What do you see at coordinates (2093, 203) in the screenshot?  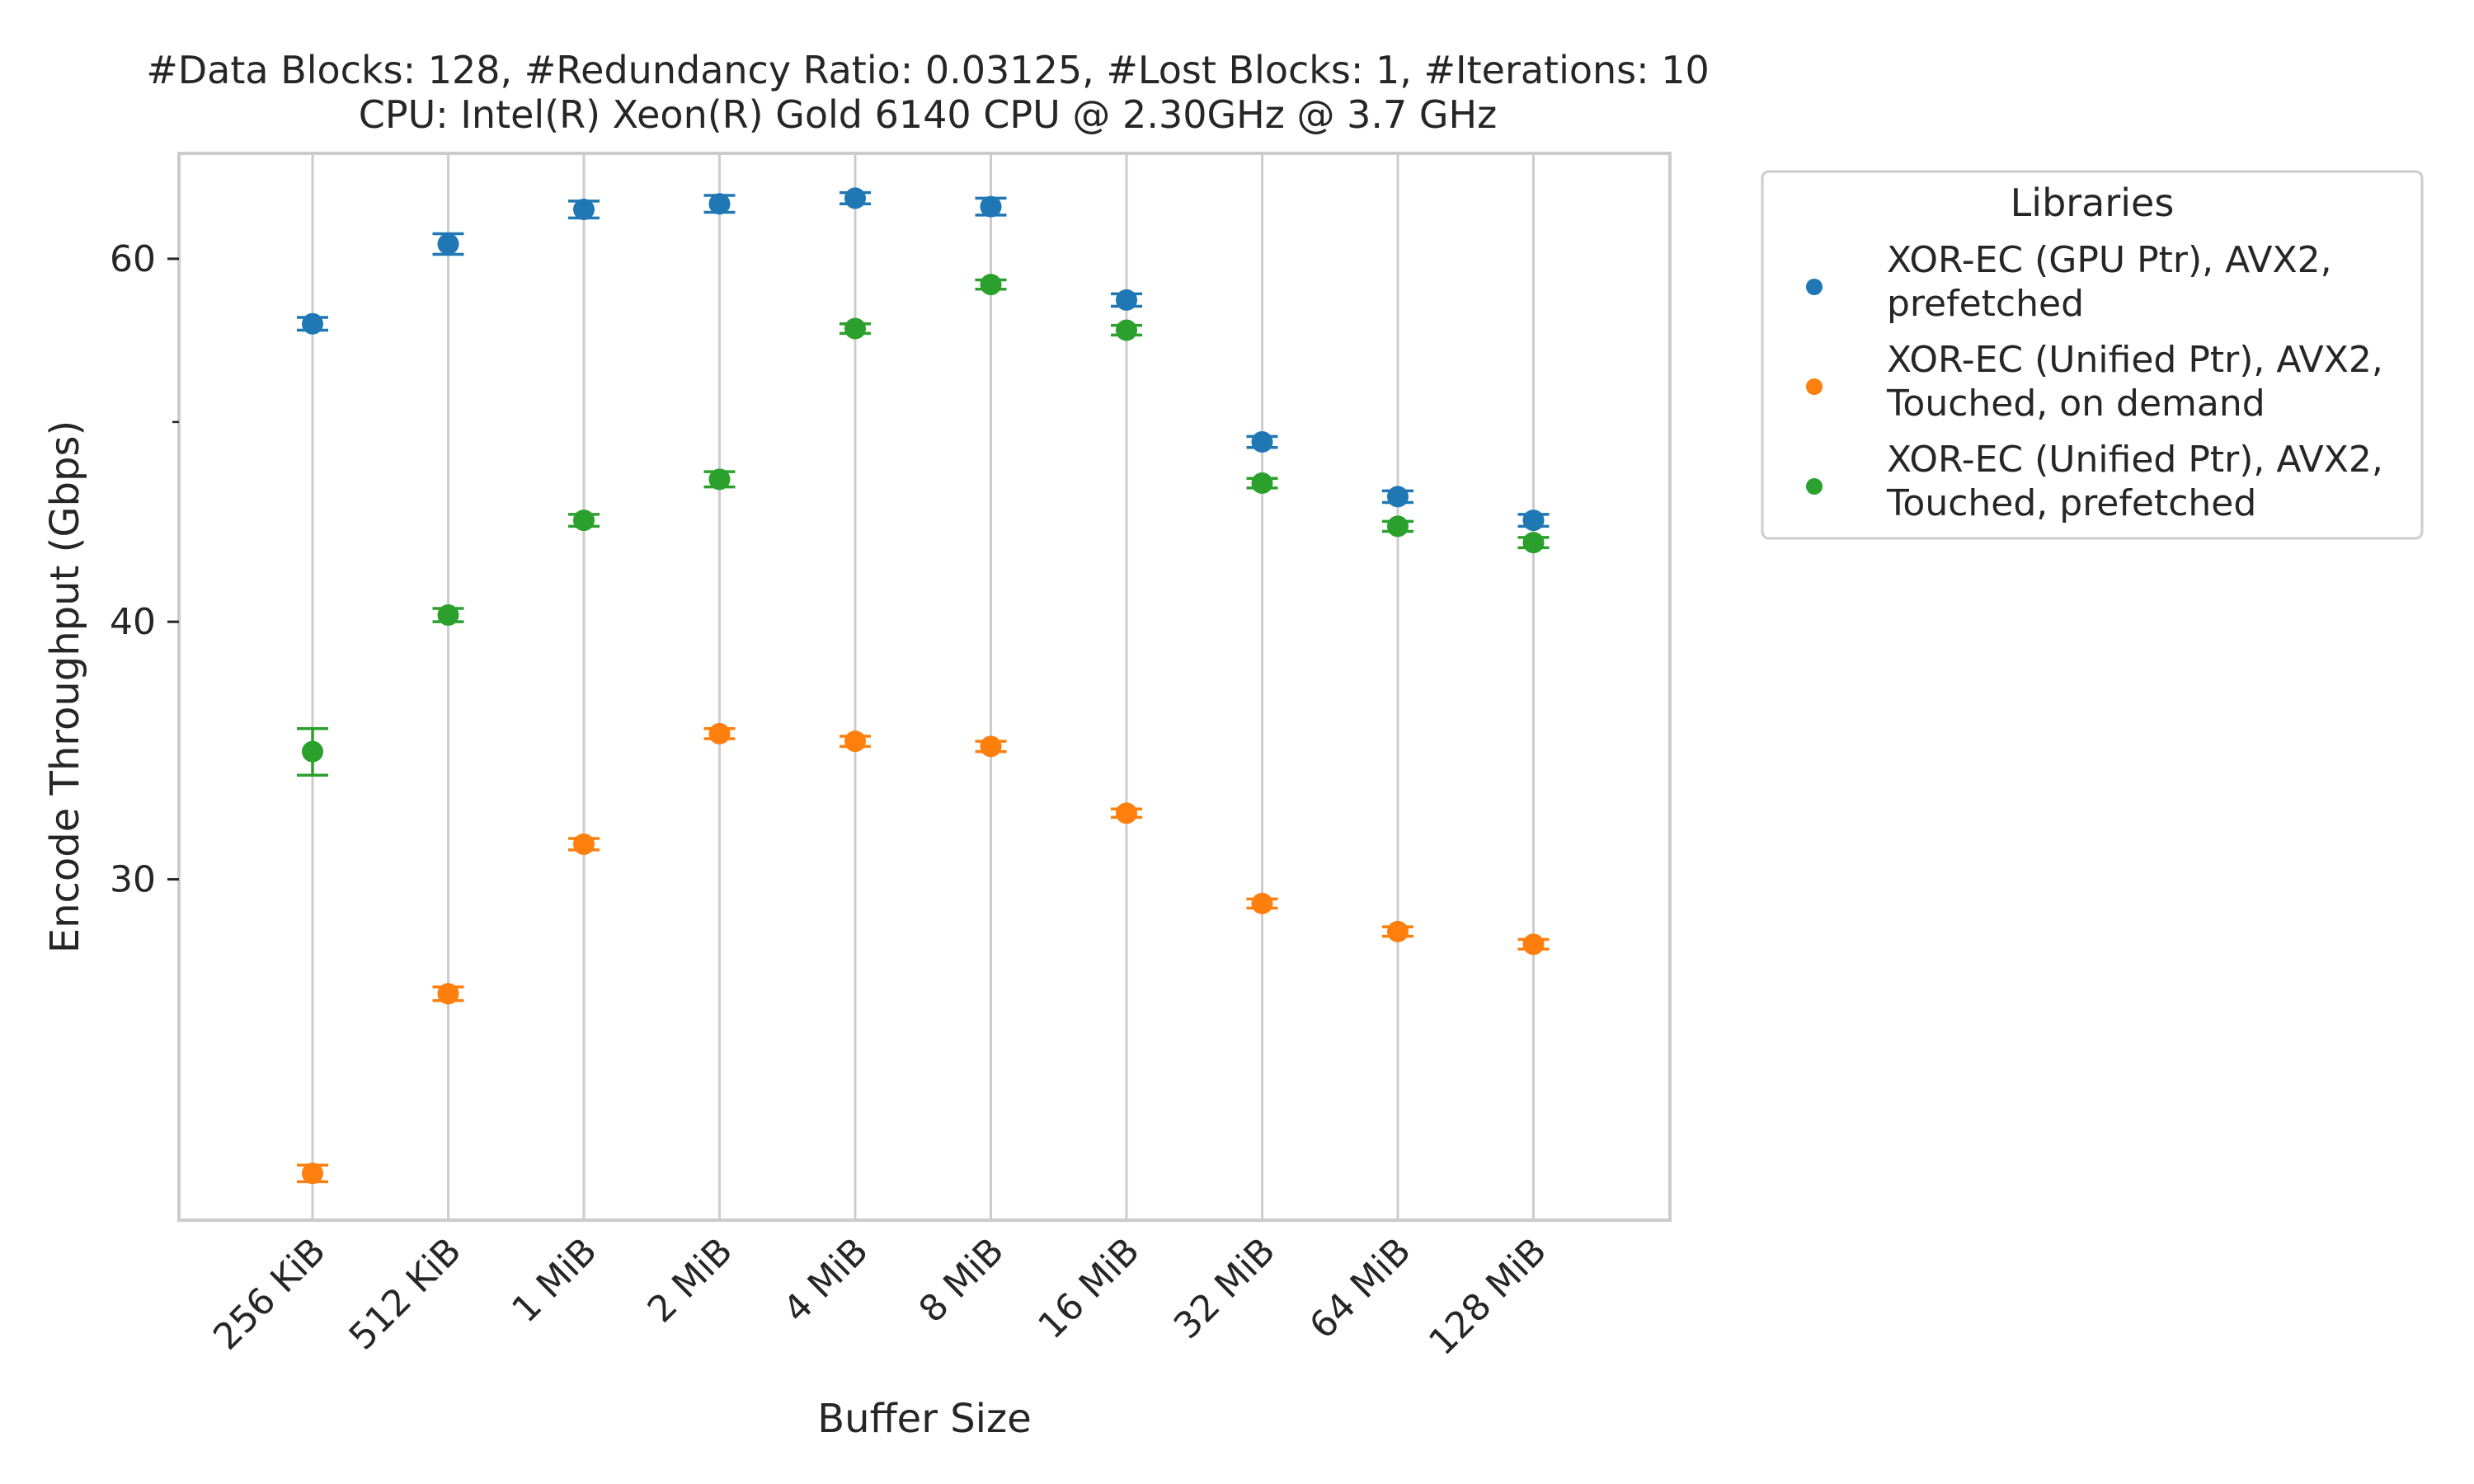 I see `legend-title: Libraries` at bounding box center [2093, 203].